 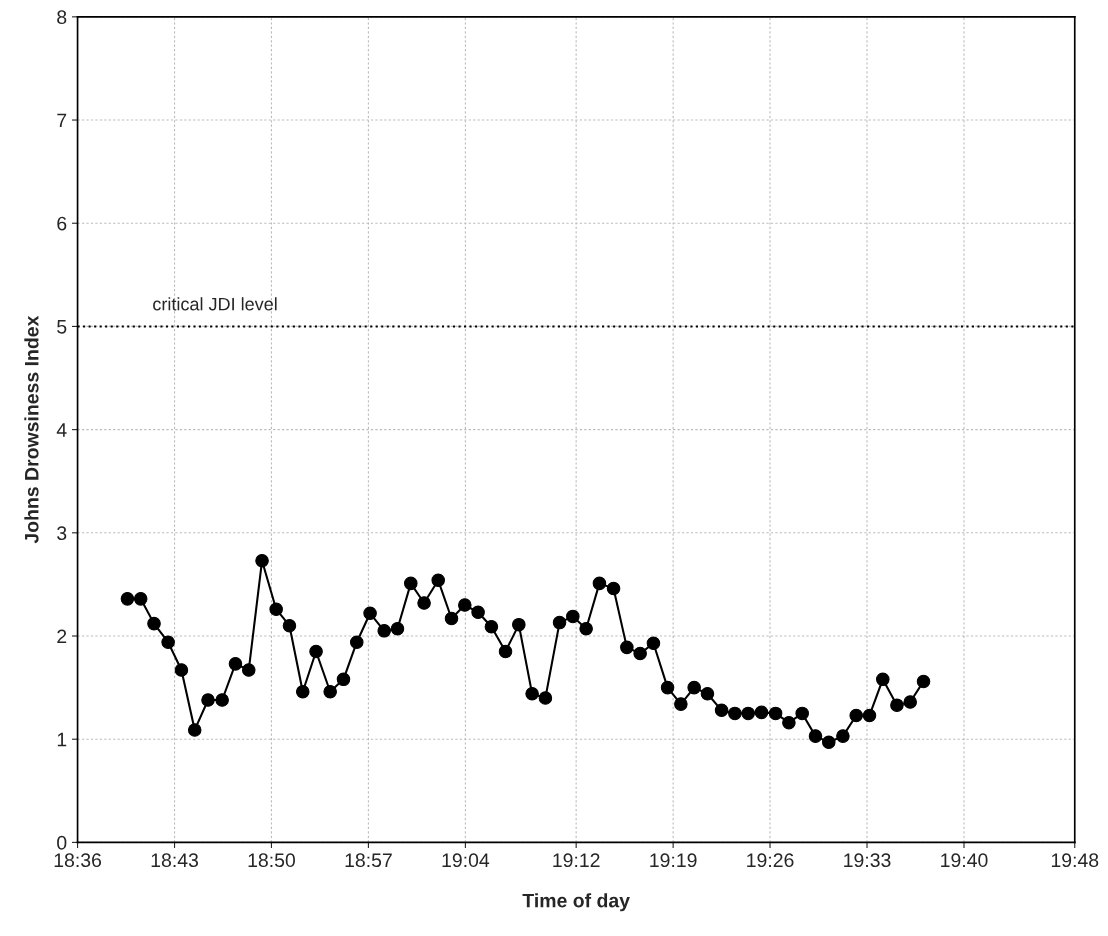 I want to click on y-tick-label: 5, so click(x=62, y=327).